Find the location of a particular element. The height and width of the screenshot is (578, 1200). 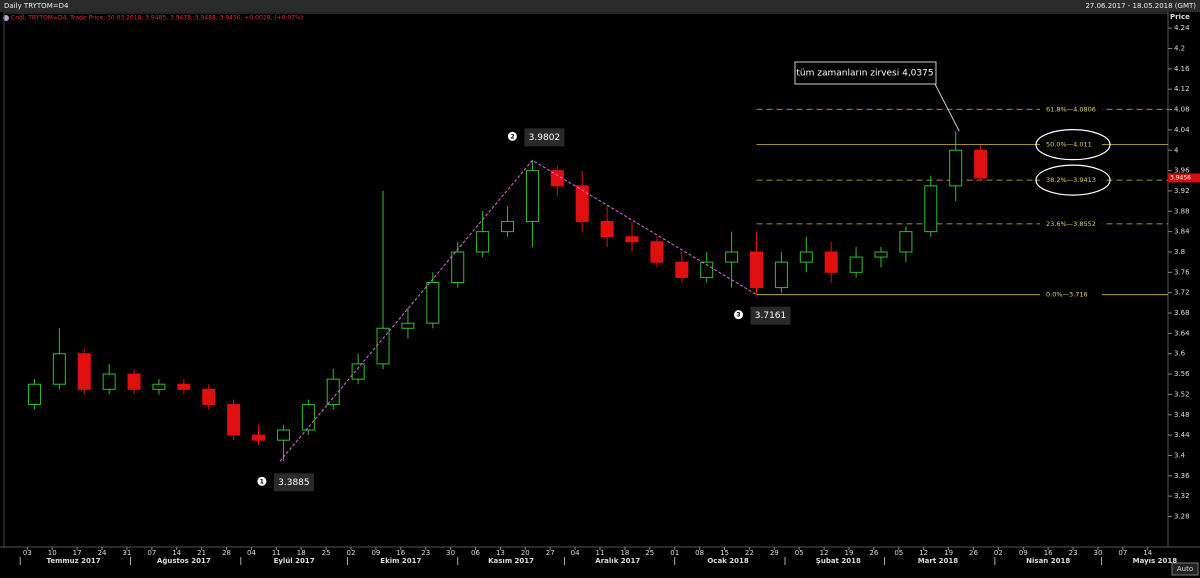

x-tick-label: 01 is located at coordinates (674, 553).